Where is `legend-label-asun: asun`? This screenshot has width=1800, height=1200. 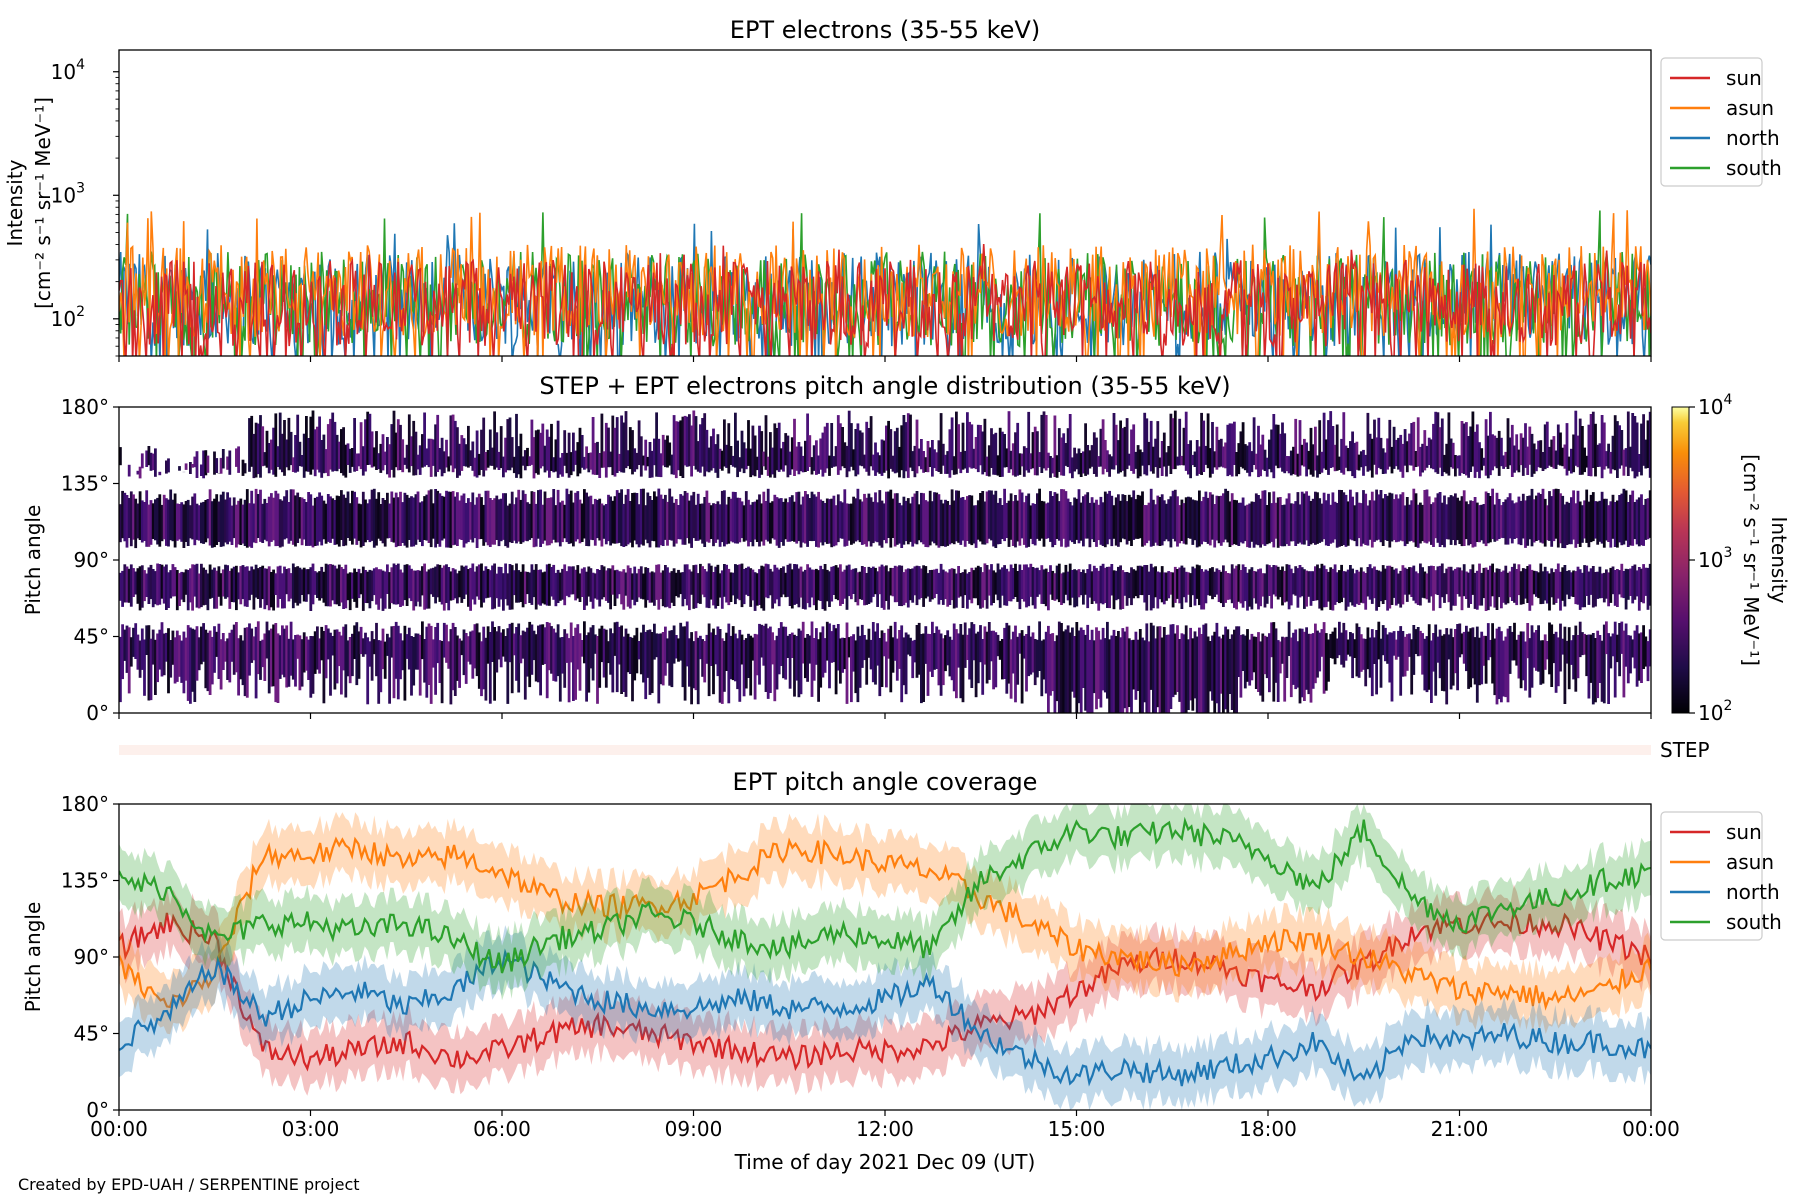 legend-label-asun: asun is located at coordinates (1750, 108).